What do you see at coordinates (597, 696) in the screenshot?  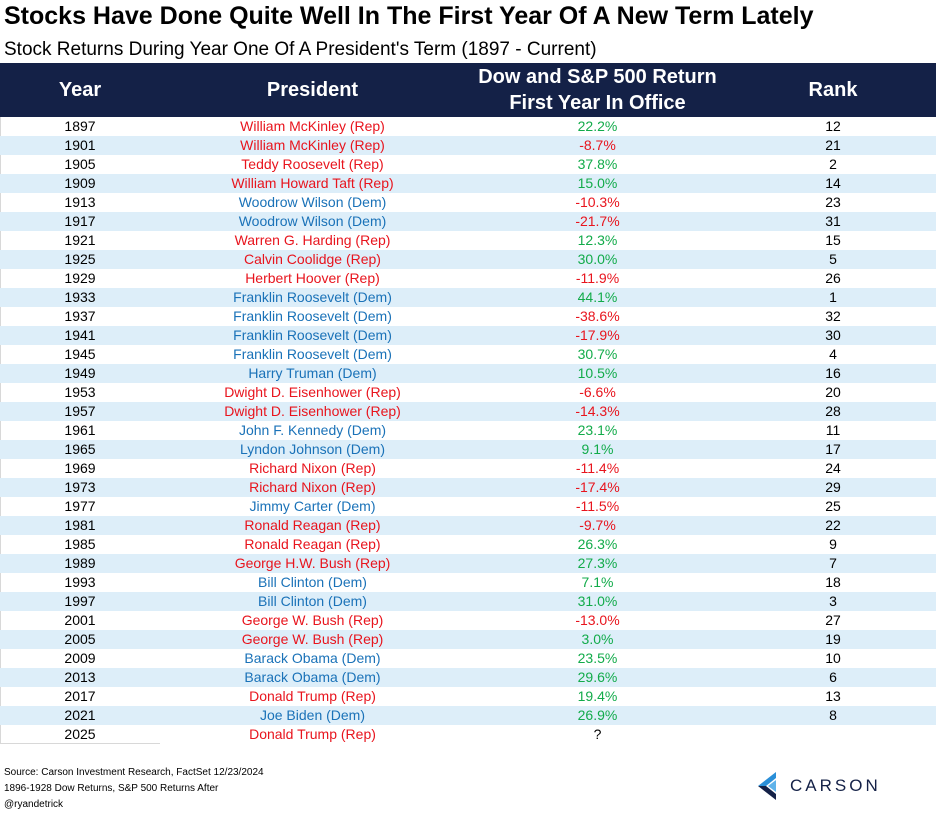 I see `cell-return: 19.4%` at bounding box center [597, 696].